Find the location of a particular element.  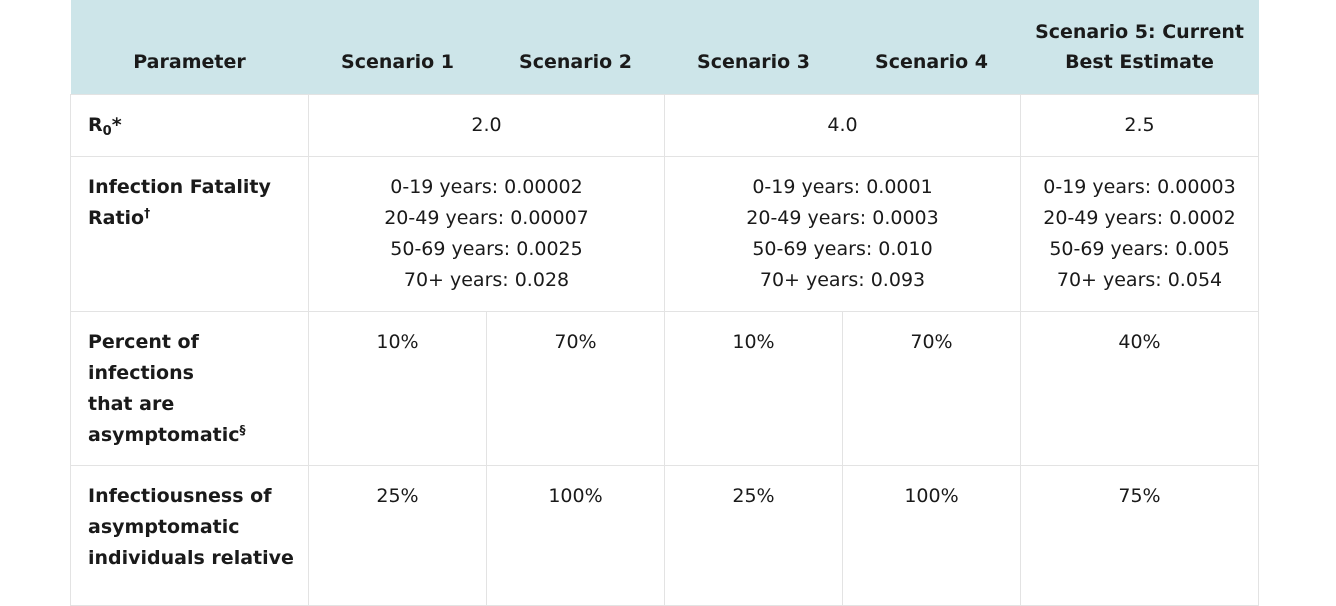

r0-scenario-5: 2.5 is located at coordinates (1139, 125).